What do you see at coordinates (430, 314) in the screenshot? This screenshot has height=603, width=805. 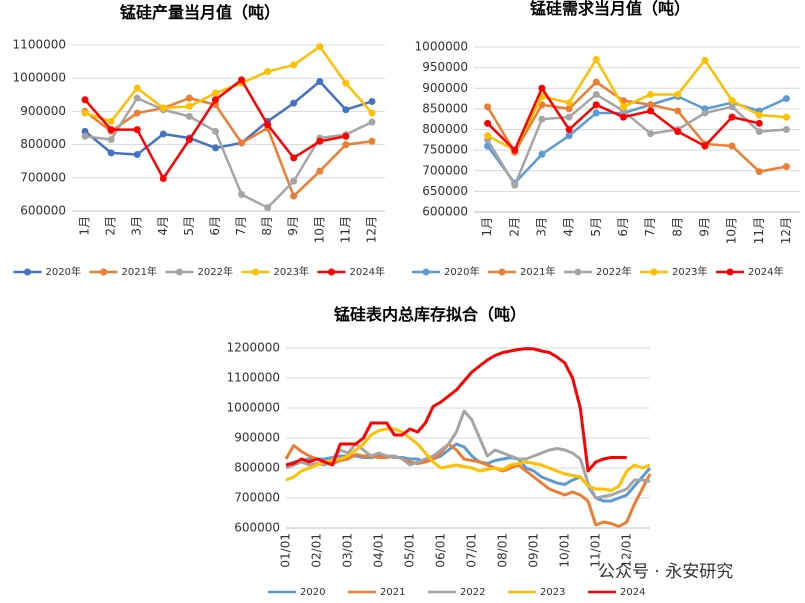 I see `chart-title: 锰硅表内总库存拟合（吨）` at bounding box center [430, 314].